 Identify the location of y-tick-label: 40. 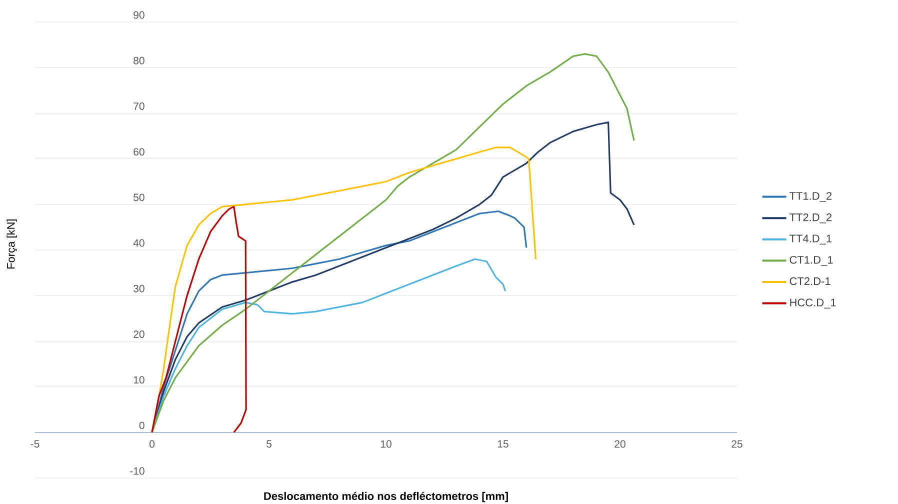
(138, 243).